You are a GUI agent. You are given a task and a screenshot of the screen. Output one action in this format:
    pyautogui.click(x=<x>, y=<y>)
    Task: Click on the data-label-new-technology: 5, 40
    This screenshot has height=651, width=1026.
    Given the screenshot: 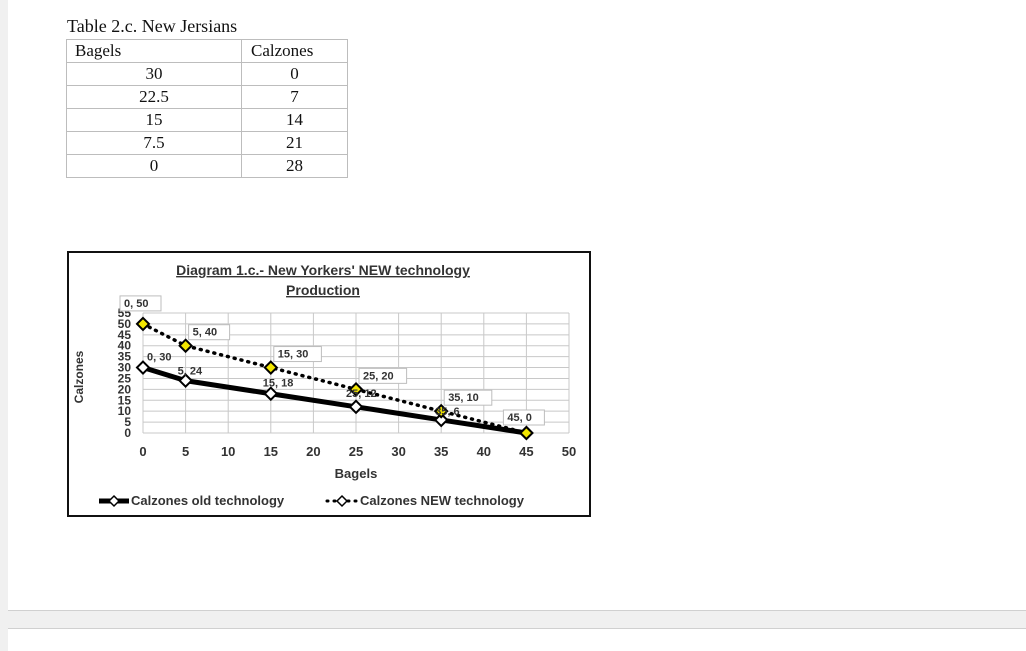 What is the action you would take?
    pyautogui.click(x=205, y=333)
    